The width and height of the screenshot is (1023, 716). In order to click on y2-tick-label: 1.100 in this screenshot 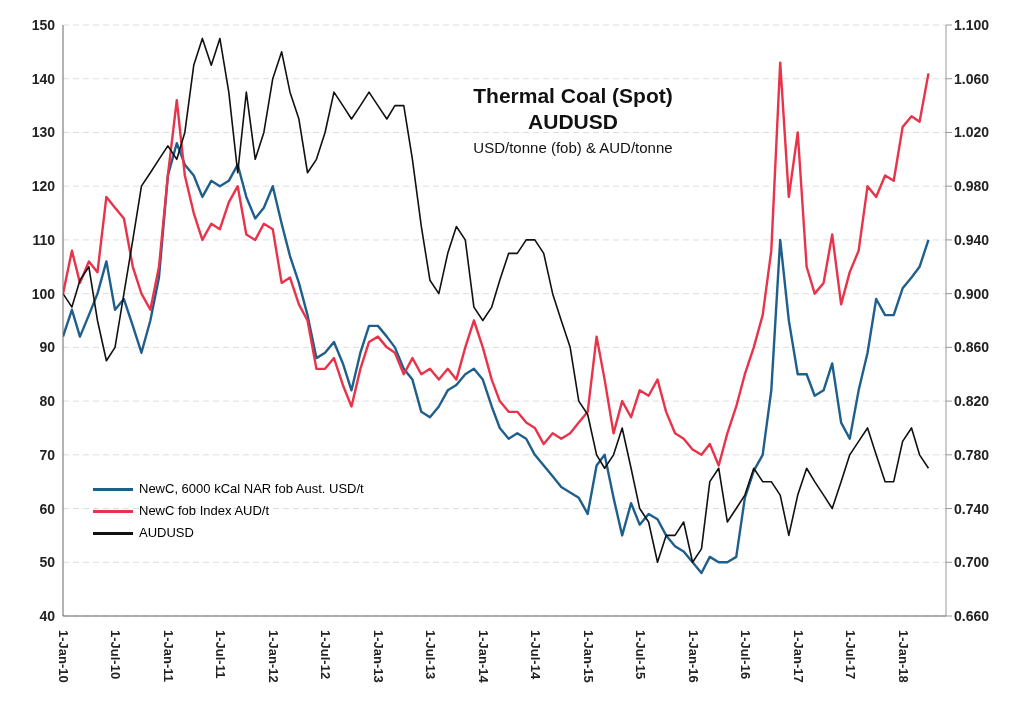, I will do `click(972, 24)`.